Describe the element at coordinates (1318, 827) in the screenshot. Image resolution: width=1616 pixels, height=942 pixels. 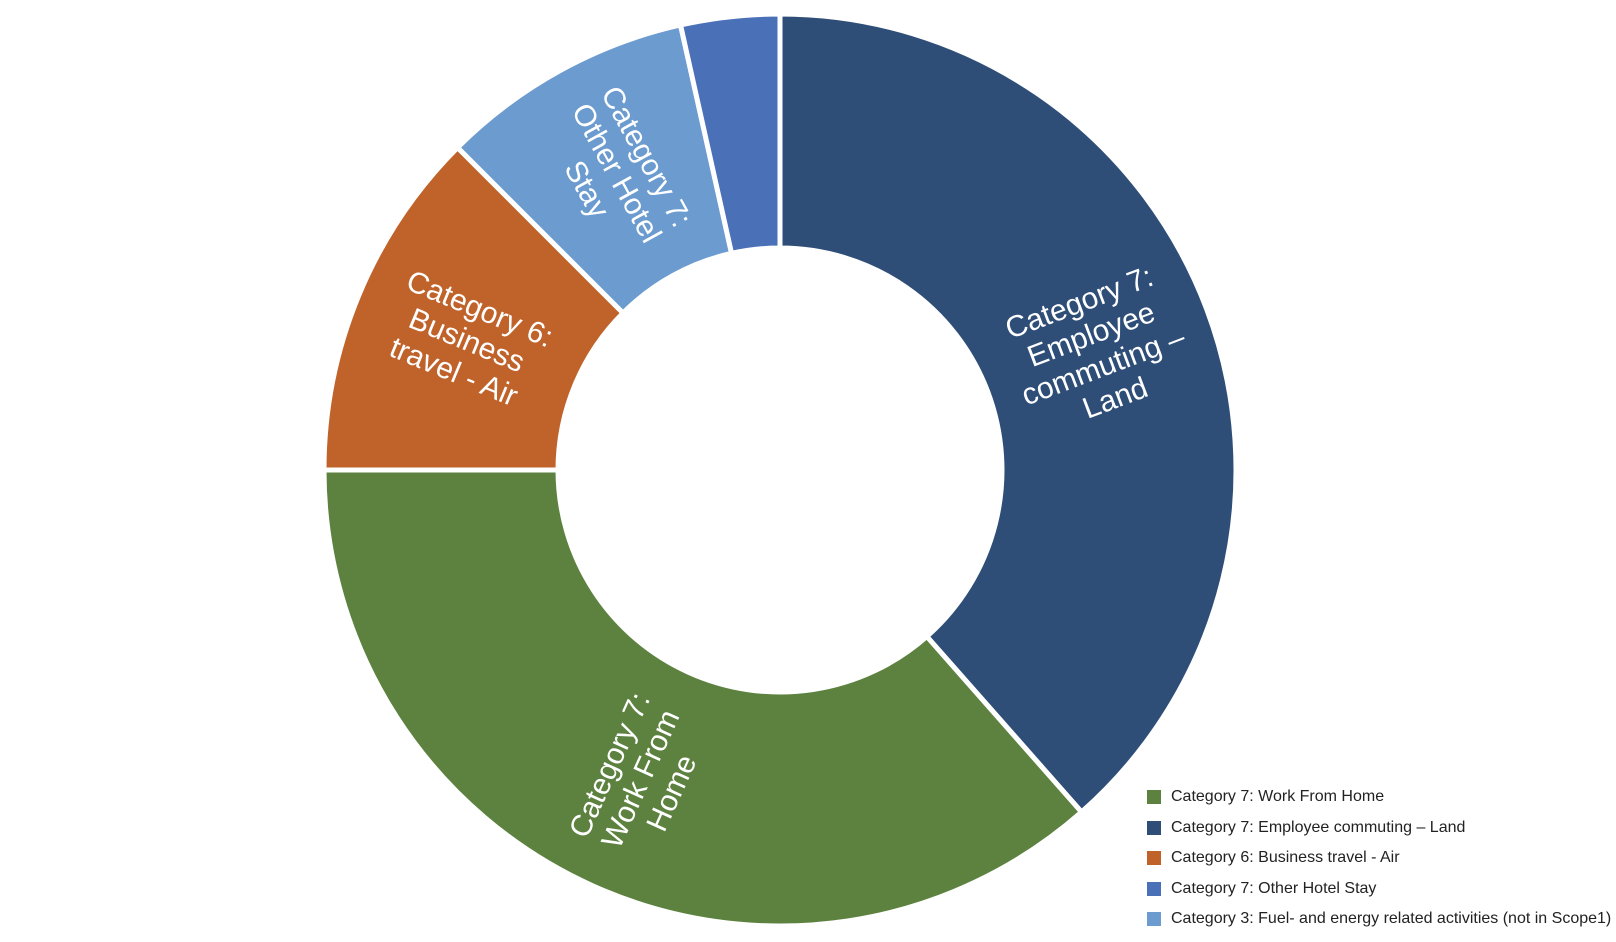
I see `legend-label: Category 7: Employee commuting – Land` at that location.